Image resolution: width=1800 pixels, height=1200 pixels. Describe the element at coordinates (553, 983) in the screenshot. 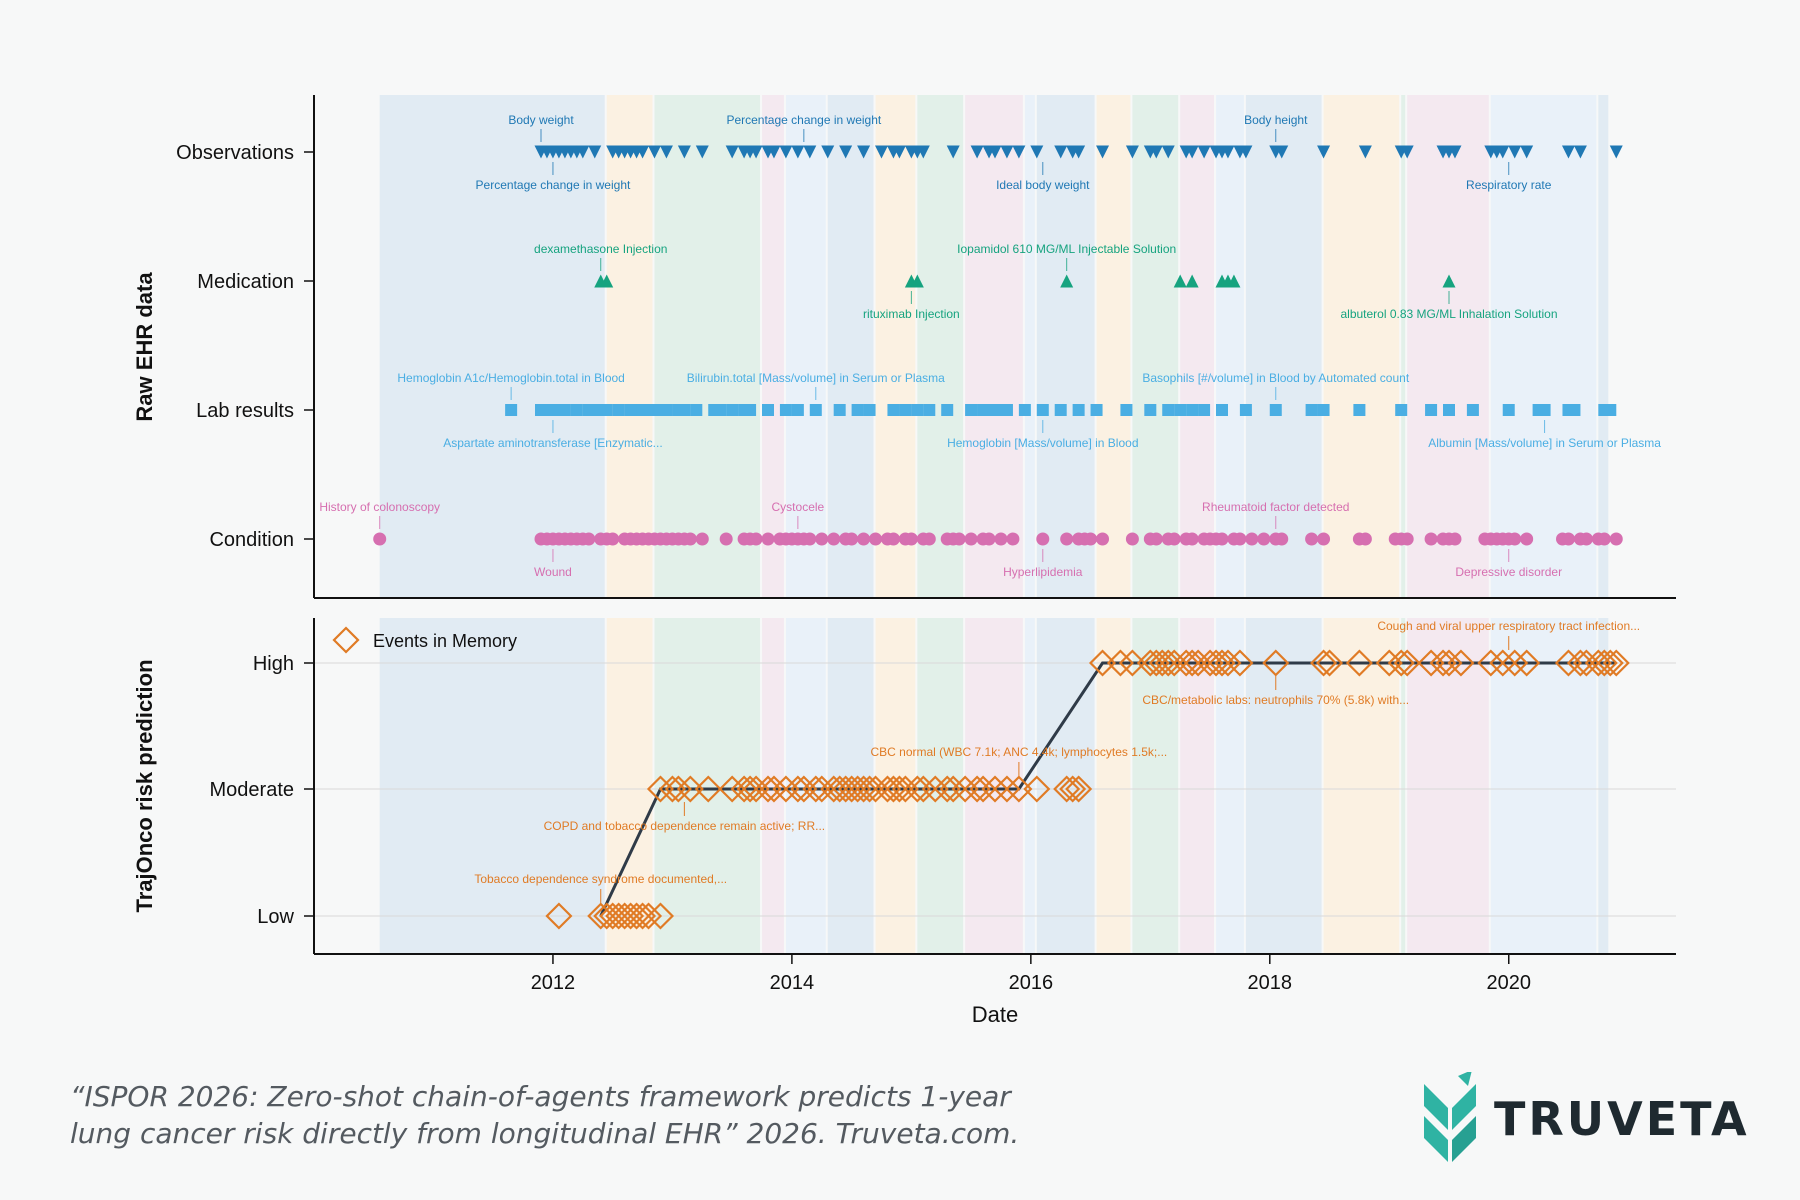

I see `x-tick-label: 2012` at that location.